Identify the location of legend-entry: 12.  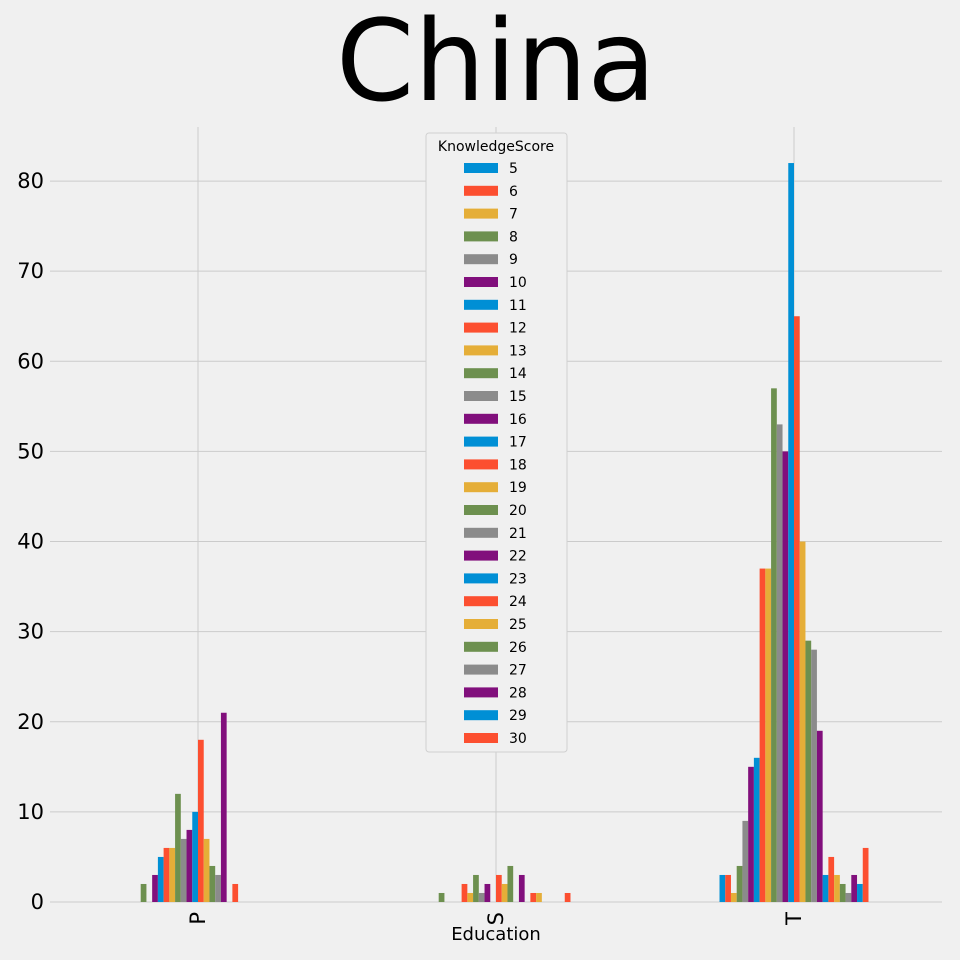
(518, 329).